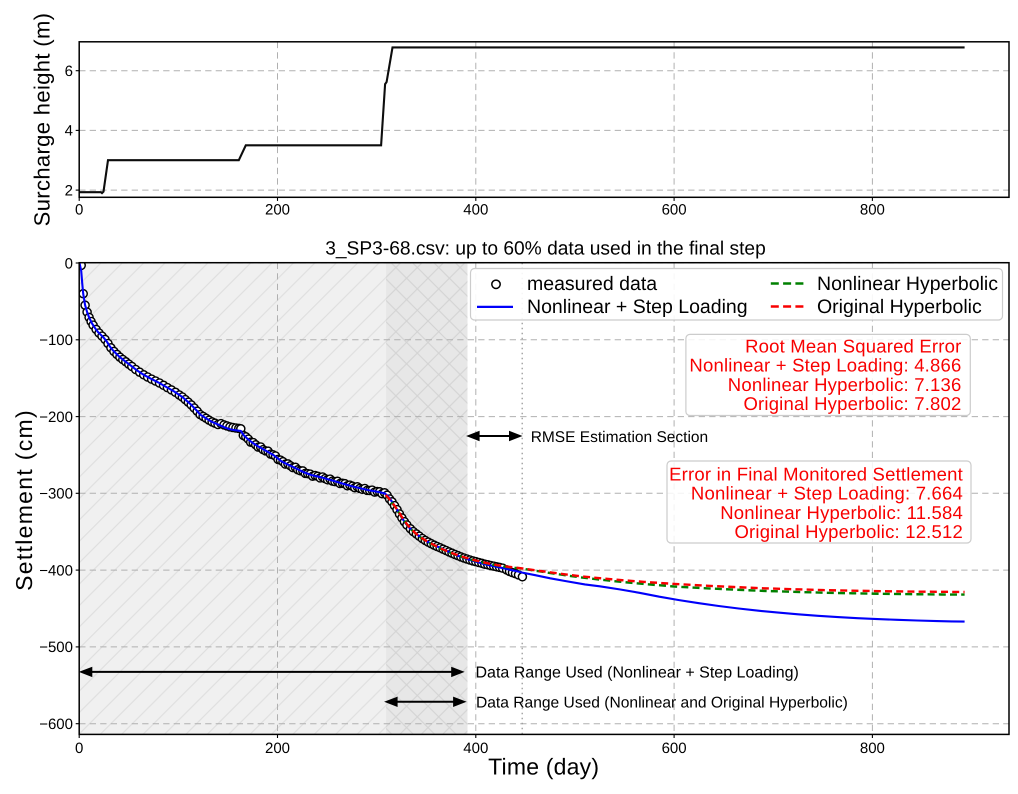  Describe the element at coordinates (69, 190) in the screenshot. I see `svg-text: 2` at that location.